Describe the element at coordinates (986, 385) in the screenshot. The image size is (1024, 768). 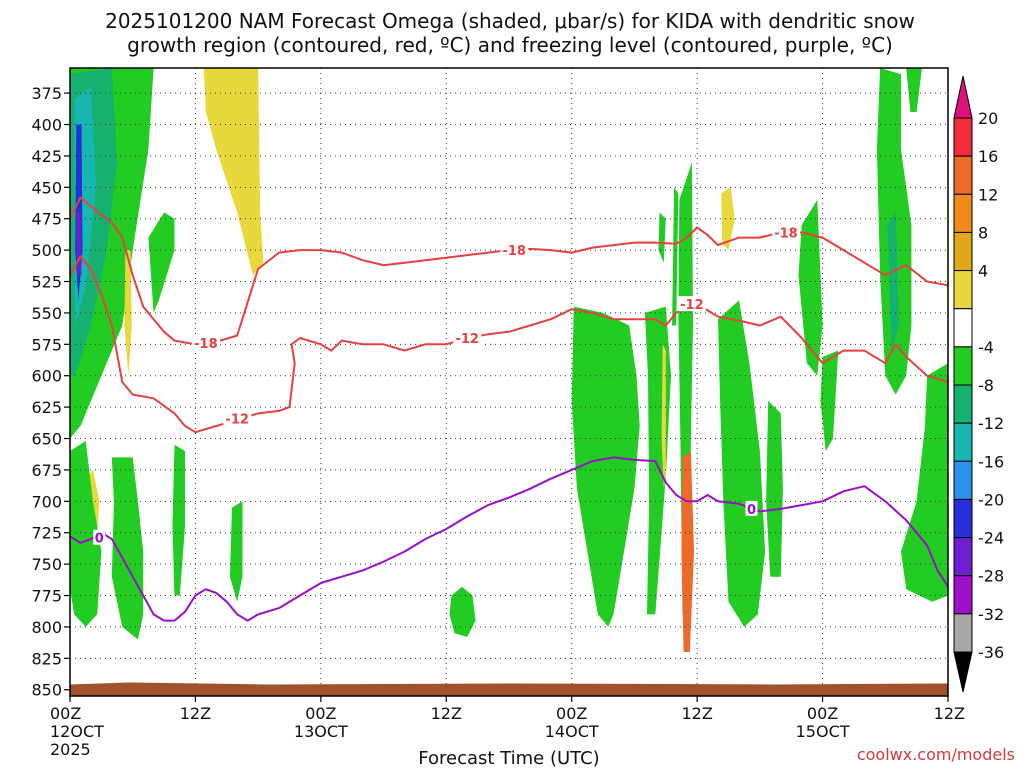
I see `colorbar-label-6: -8` at that location.